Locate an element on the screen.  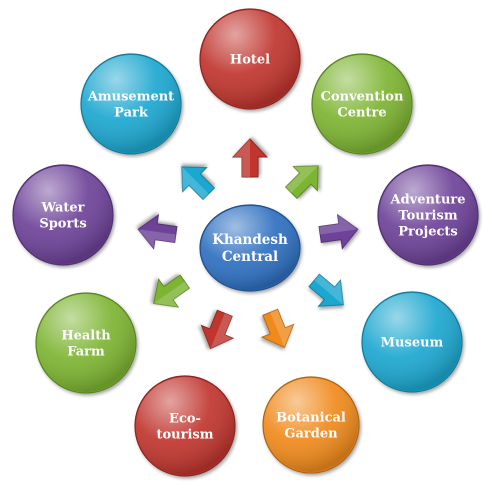
node-label-amusement-park: Amusement Park is located at coordinates (130, 105).